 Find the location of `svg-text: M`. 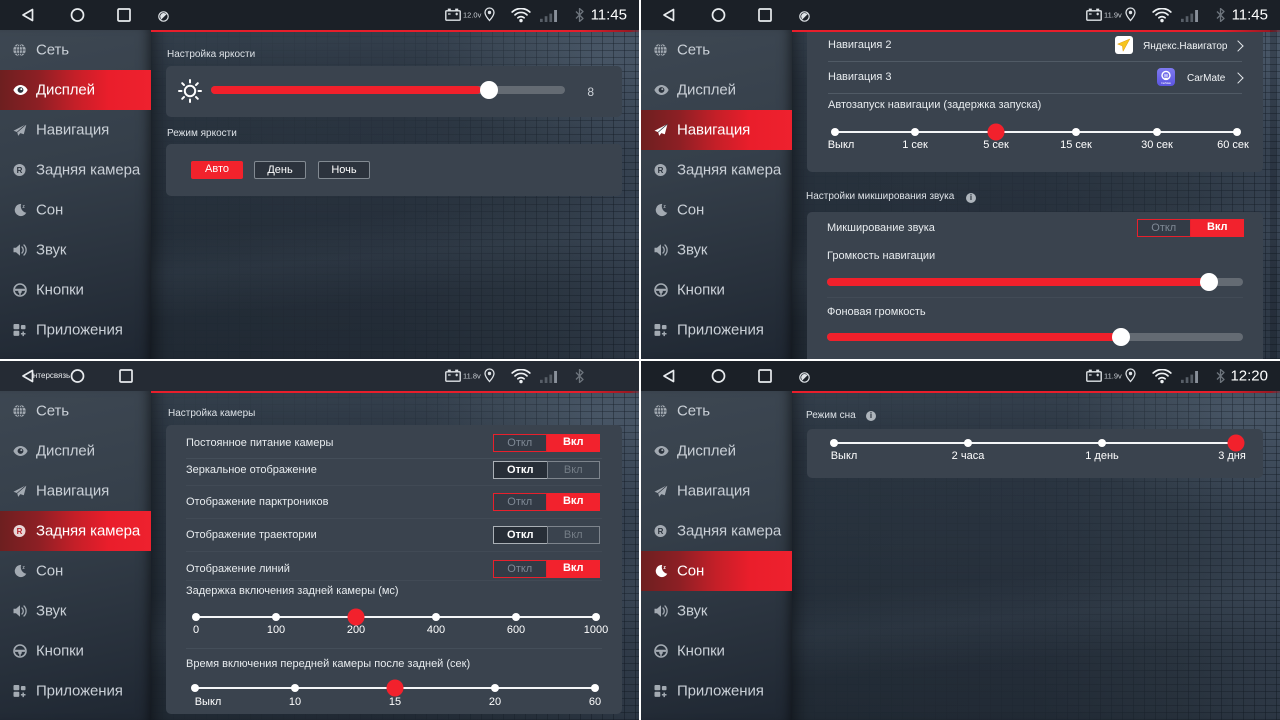

svg-text: M is located at coordinates (1166, 75).